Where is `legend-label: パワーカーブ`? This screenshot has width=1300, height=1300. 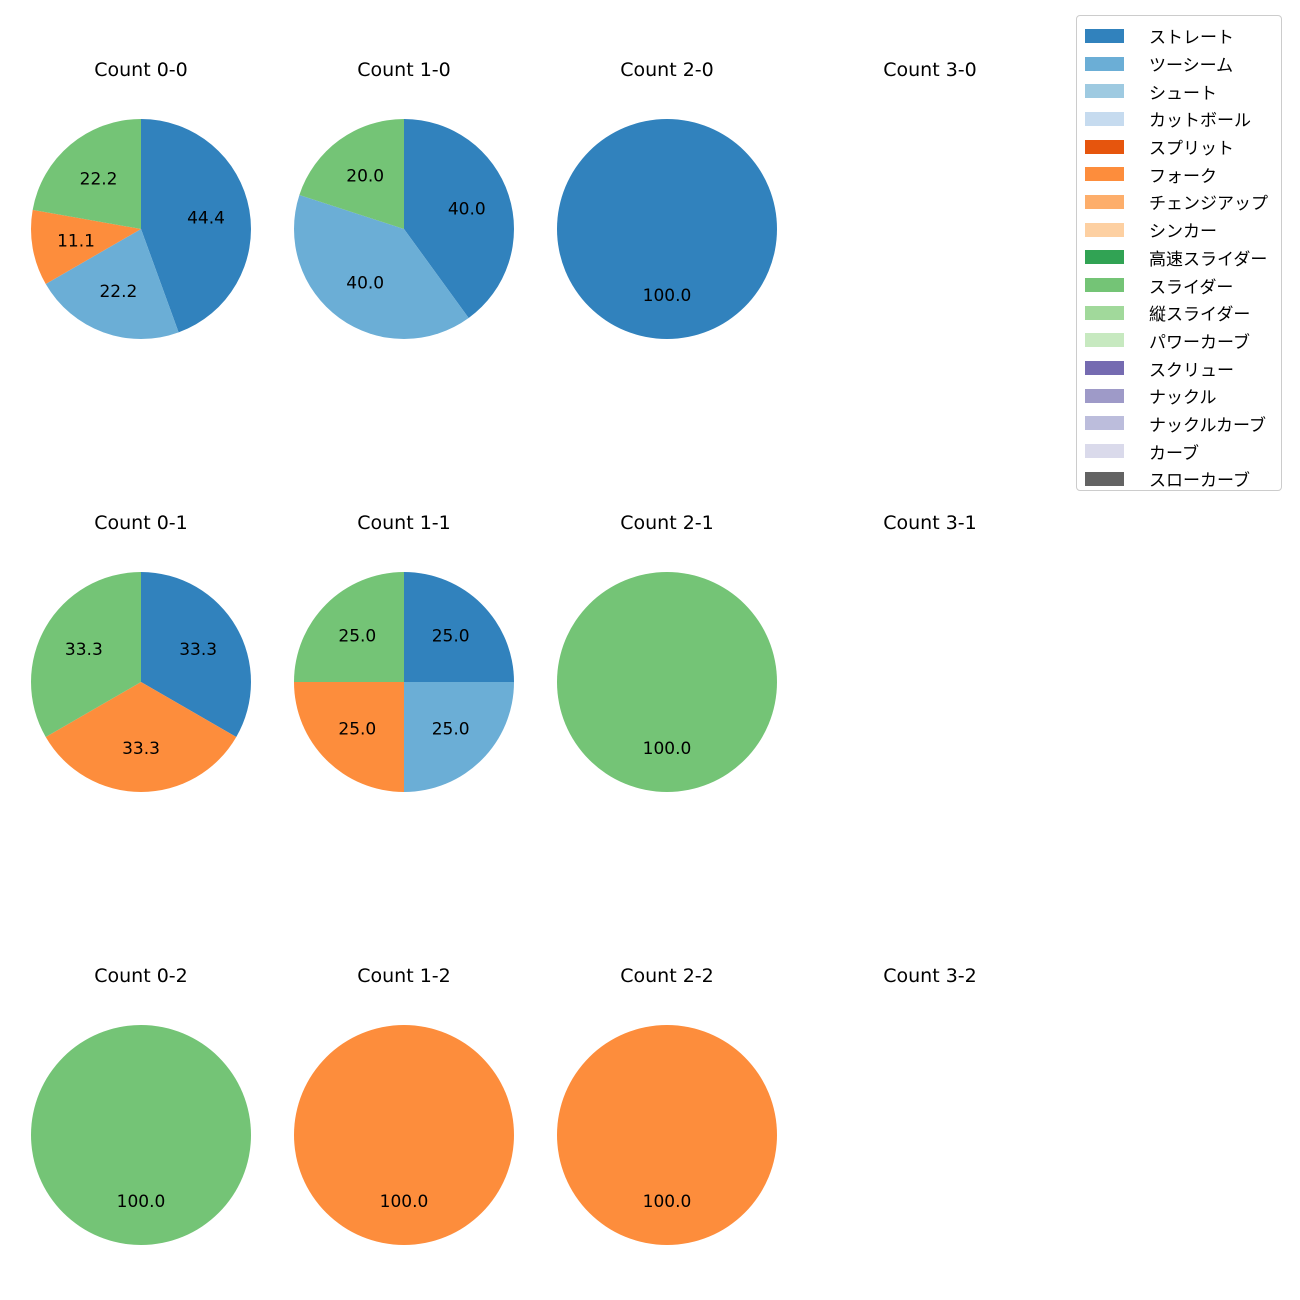 legend-label: パワーカーブ is located at coordinates (1199, 342).